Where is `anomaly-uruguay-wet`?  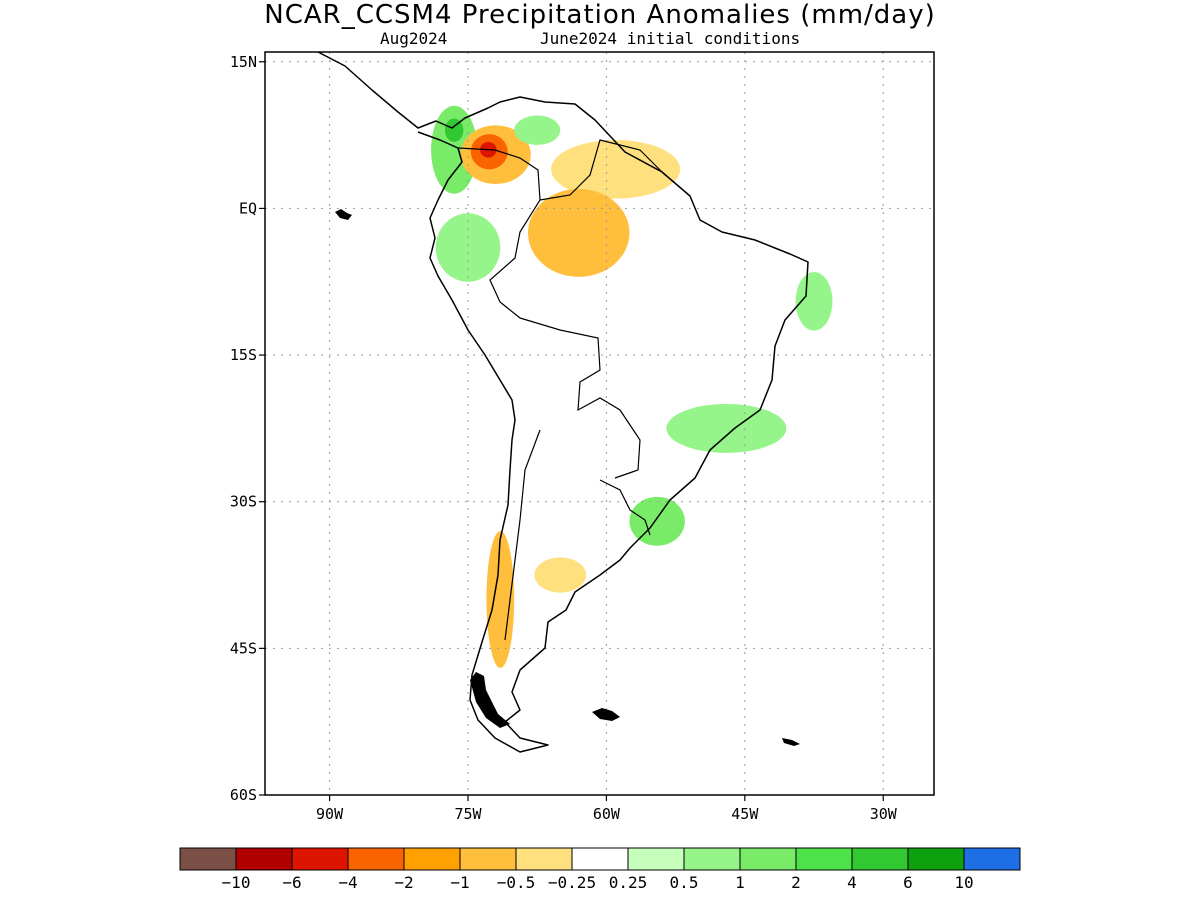 anomaly-uruguay-wet is located at coordinates (657, 521).